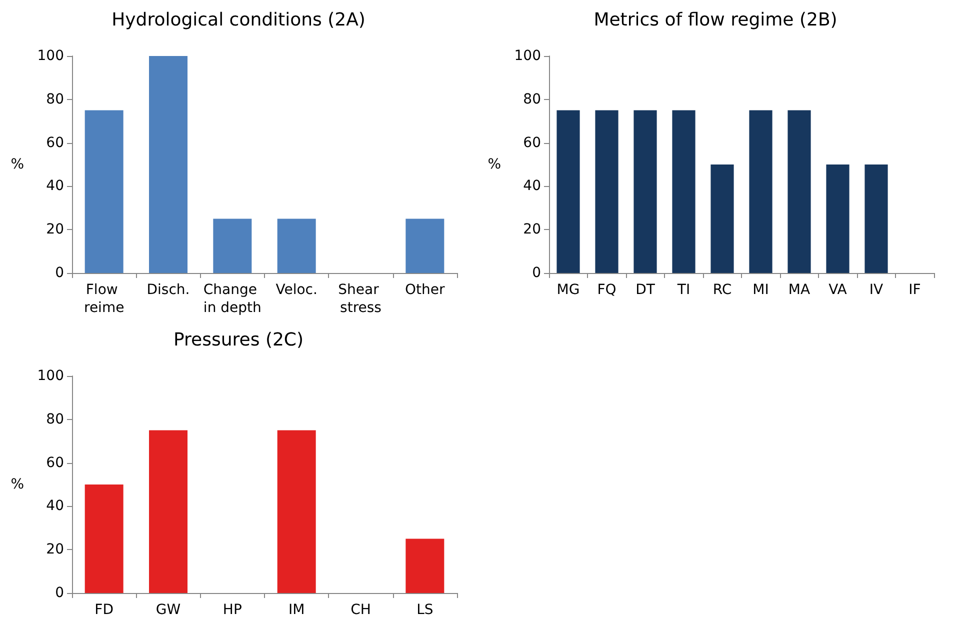  Describe the element at coordinates (168, 610) in the screenshot. I see `x-tick-label: GW` at that location.